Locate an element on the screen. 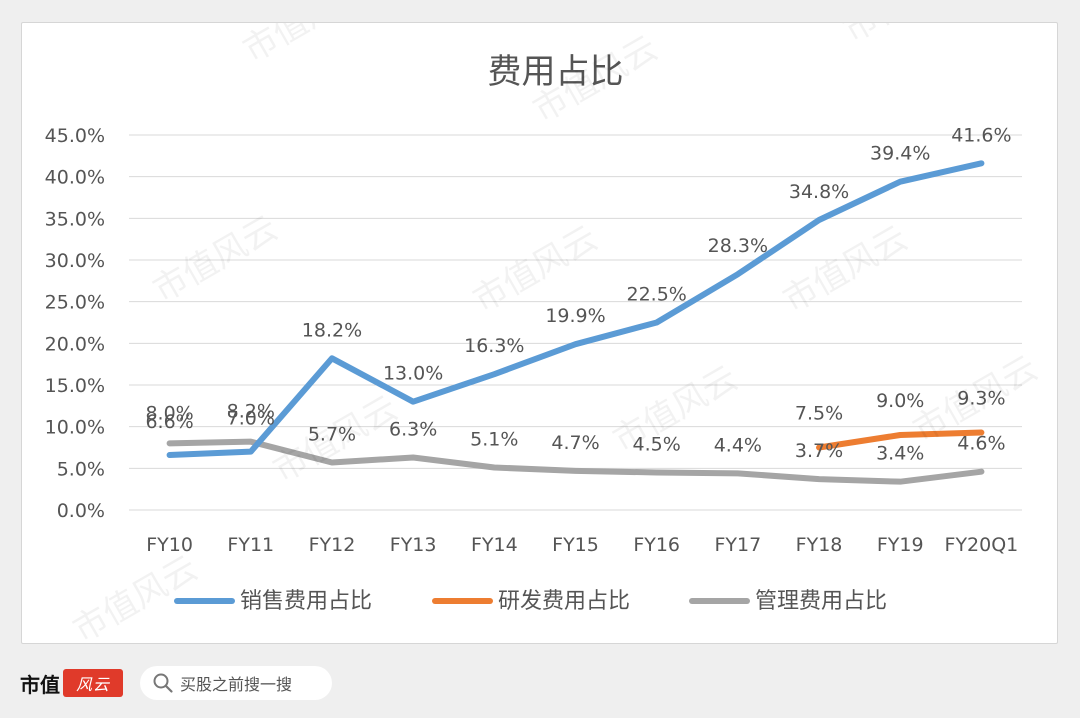  y-tick-label: 25.0% is located at coordinates (75, 303).